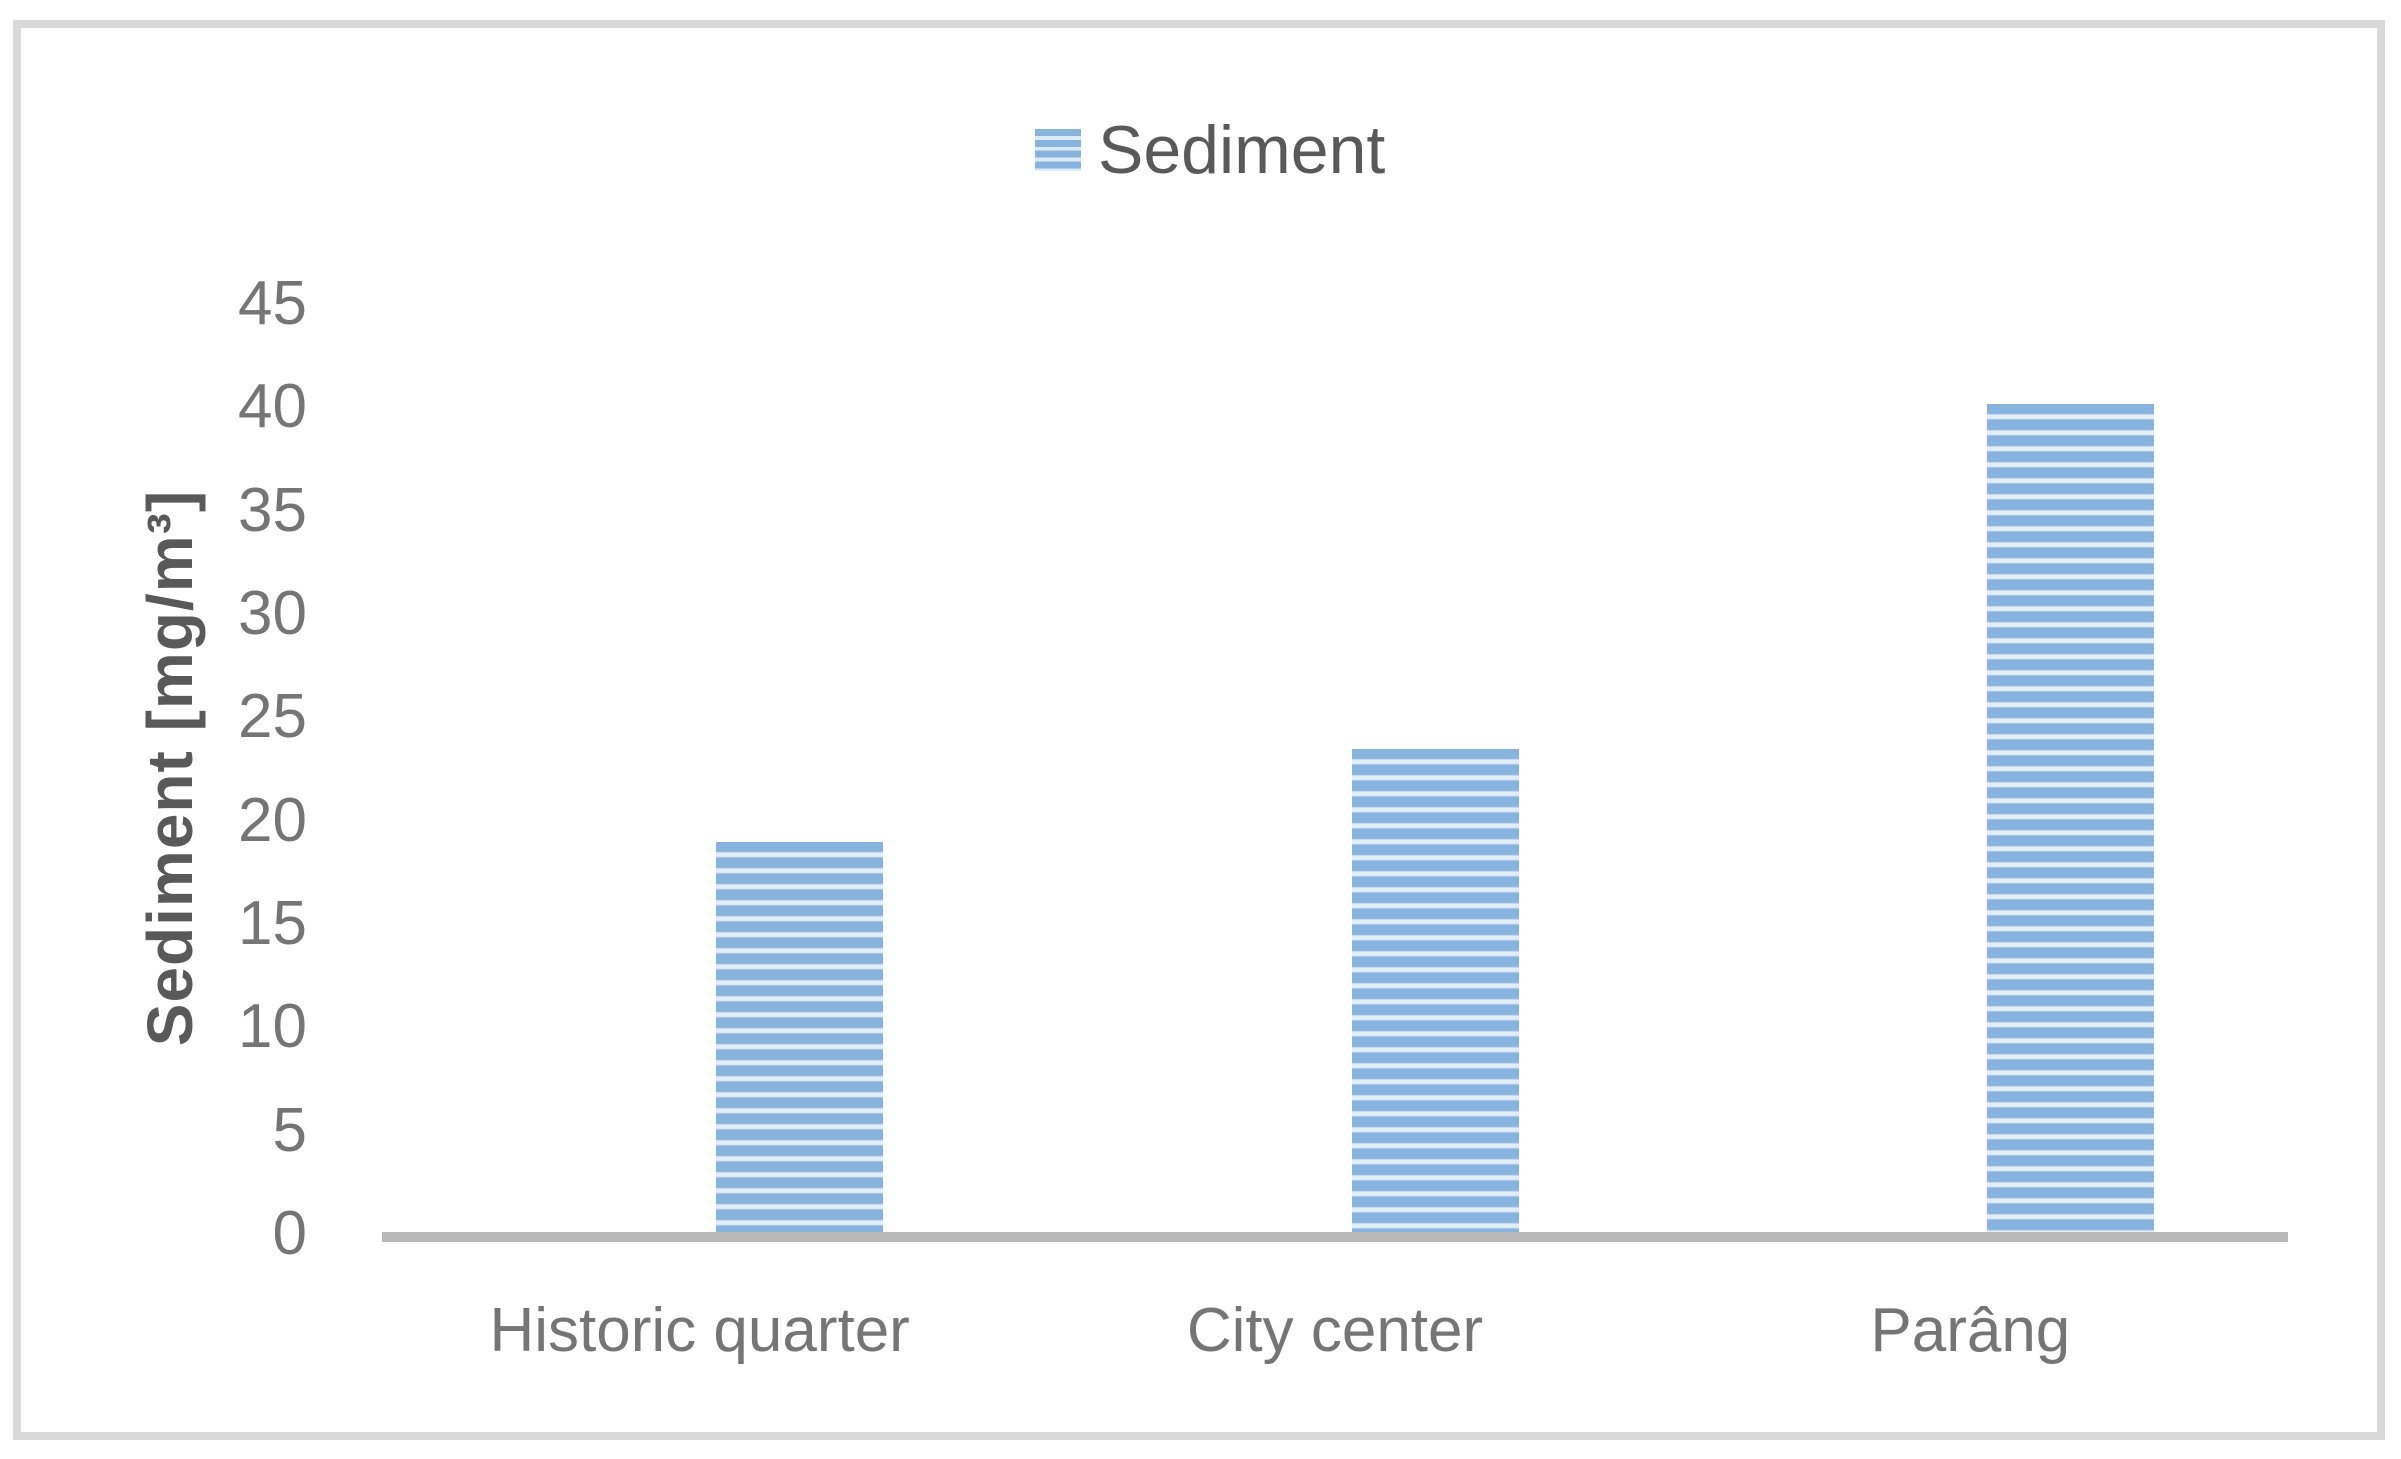 This screenshot has height=1459, width=2401. I want to click on y-tick-label-25: 25, so click(272, 717).